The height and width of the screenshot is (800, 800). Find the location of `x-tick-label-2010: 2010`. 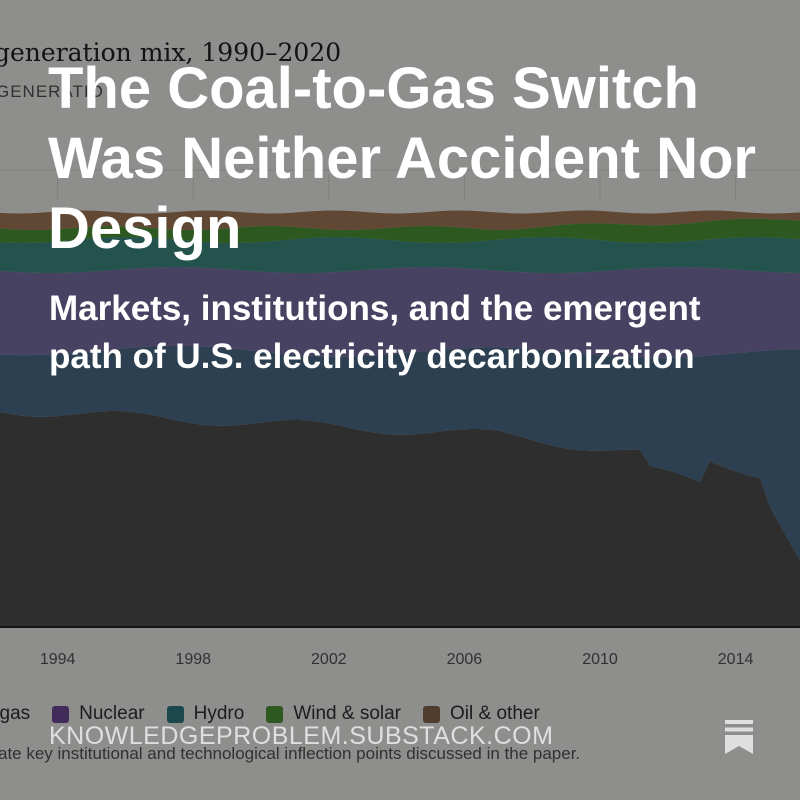

x-tick-label-2010: 2010 is located at coordinates (600, 659).